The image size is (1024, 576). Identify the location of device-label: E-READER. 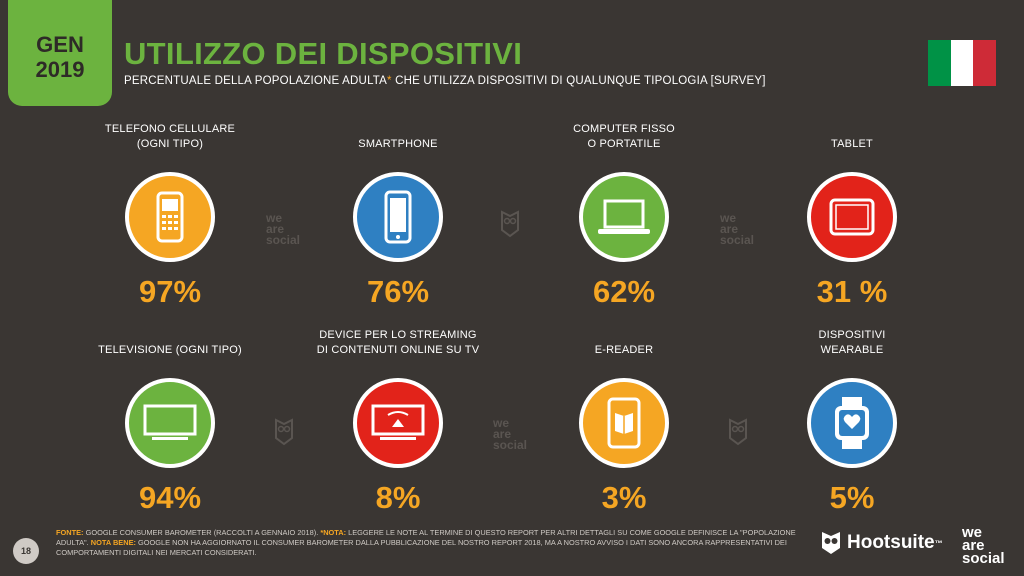
(624, 342).